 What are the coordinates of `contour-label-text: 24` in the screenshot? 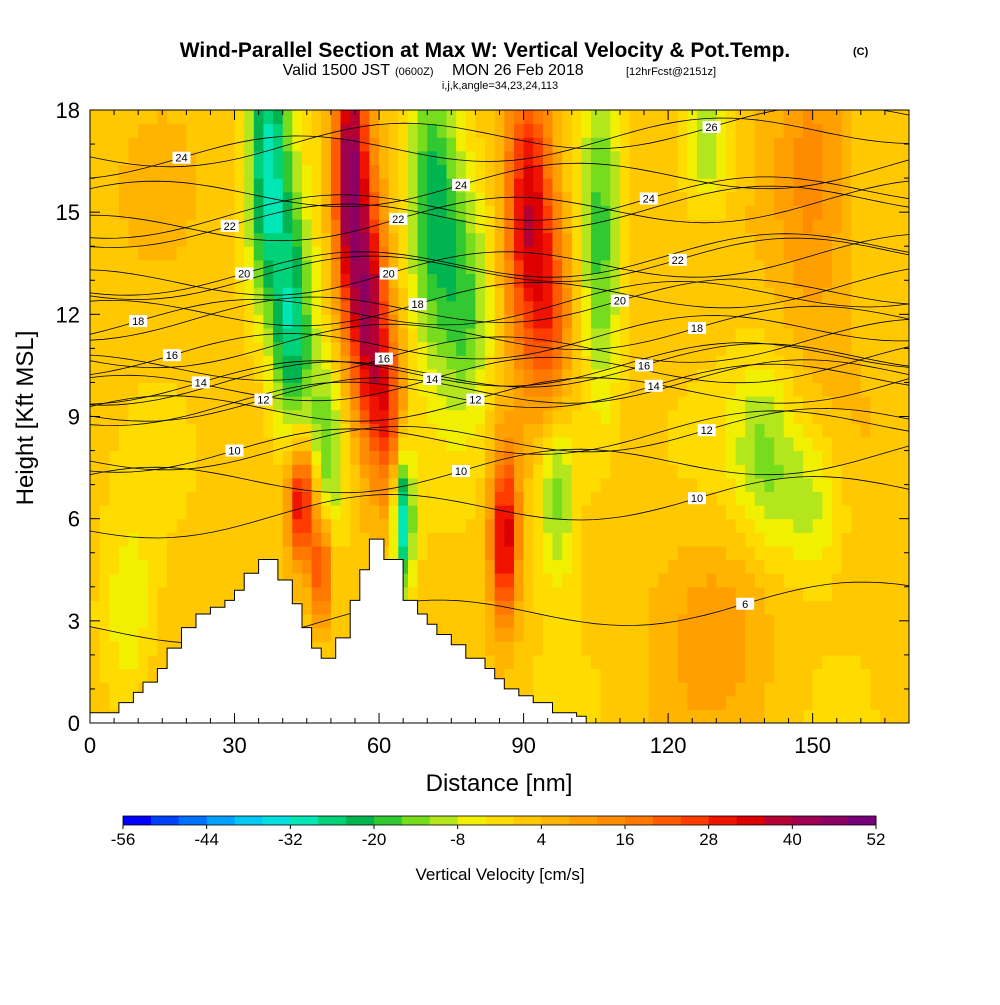 It's located at (649, 200).